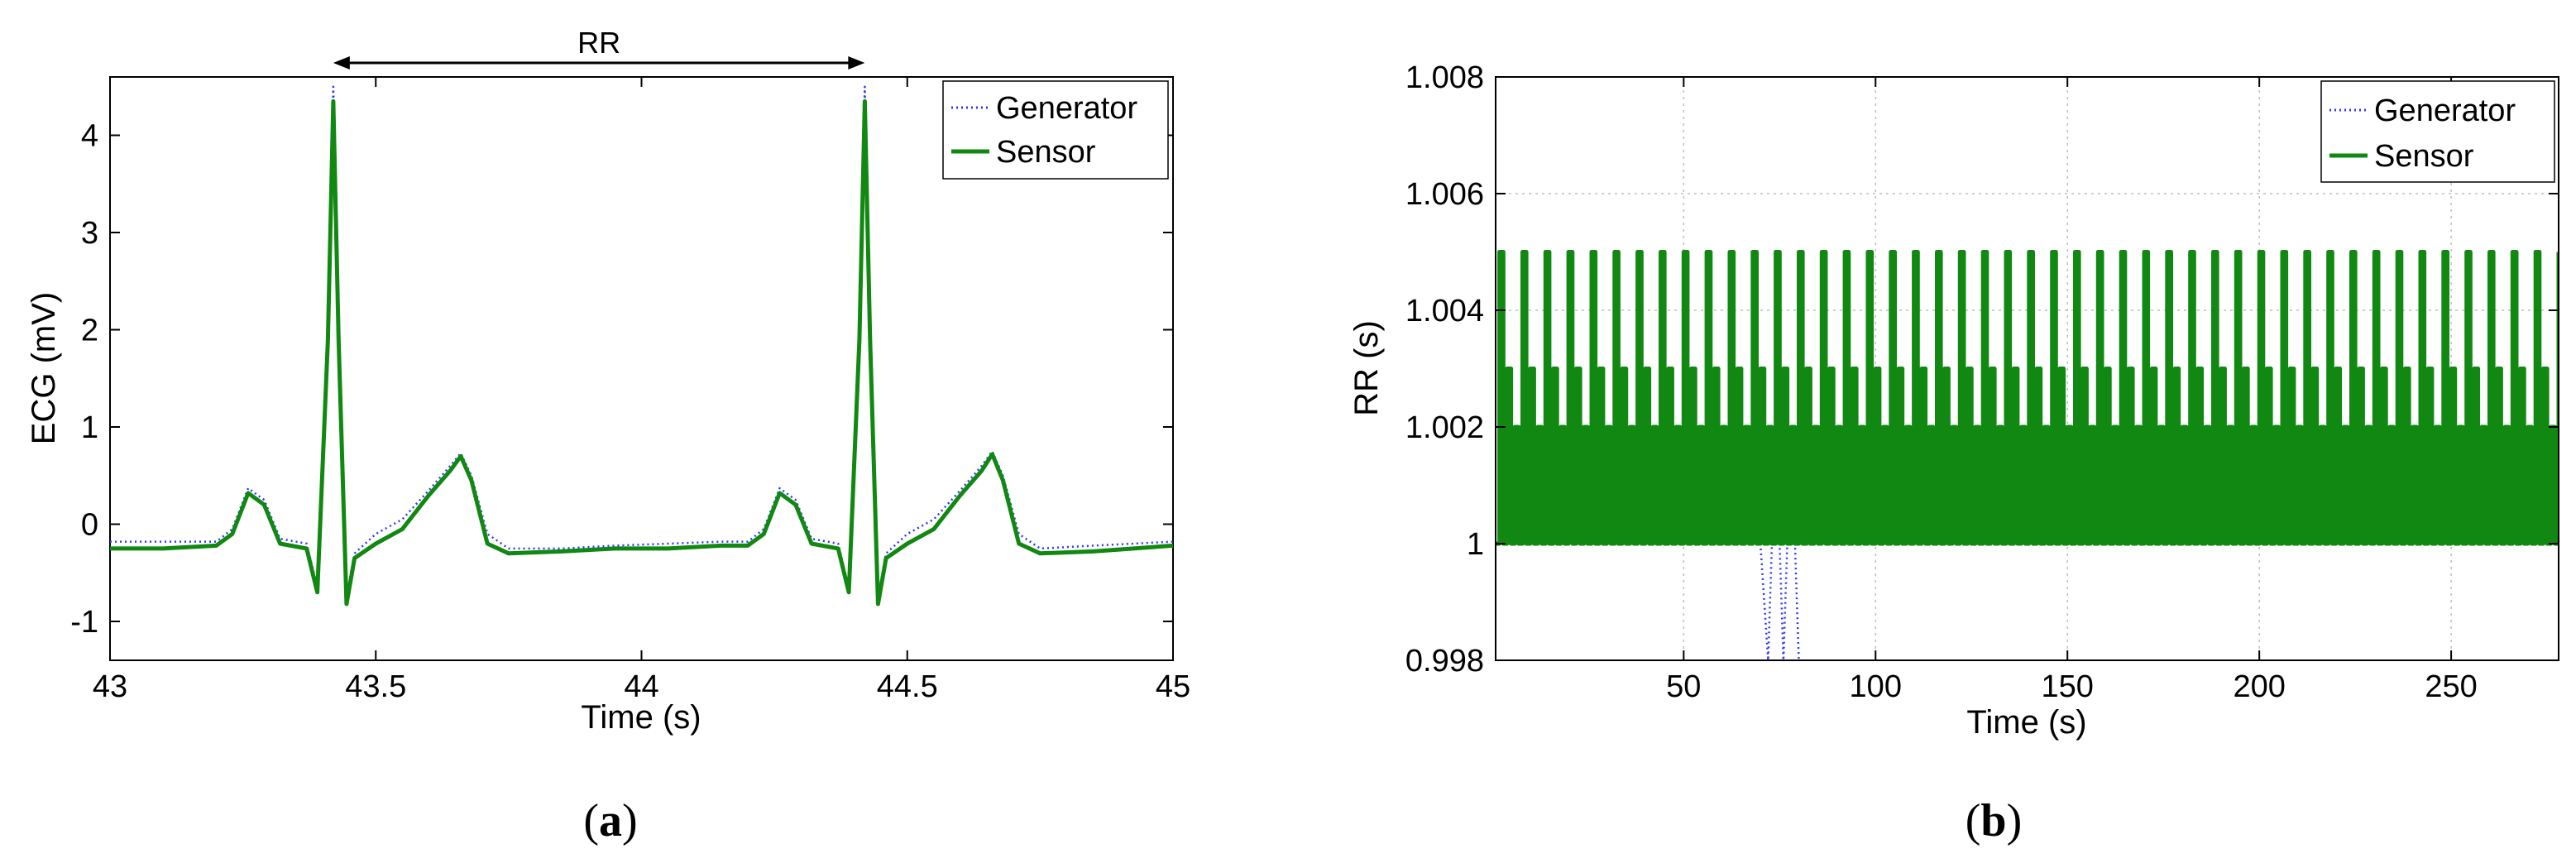 The image size is (2576, 868). I want to click on panel-b-y-tick-label: 0.998, so click(1445, 661).